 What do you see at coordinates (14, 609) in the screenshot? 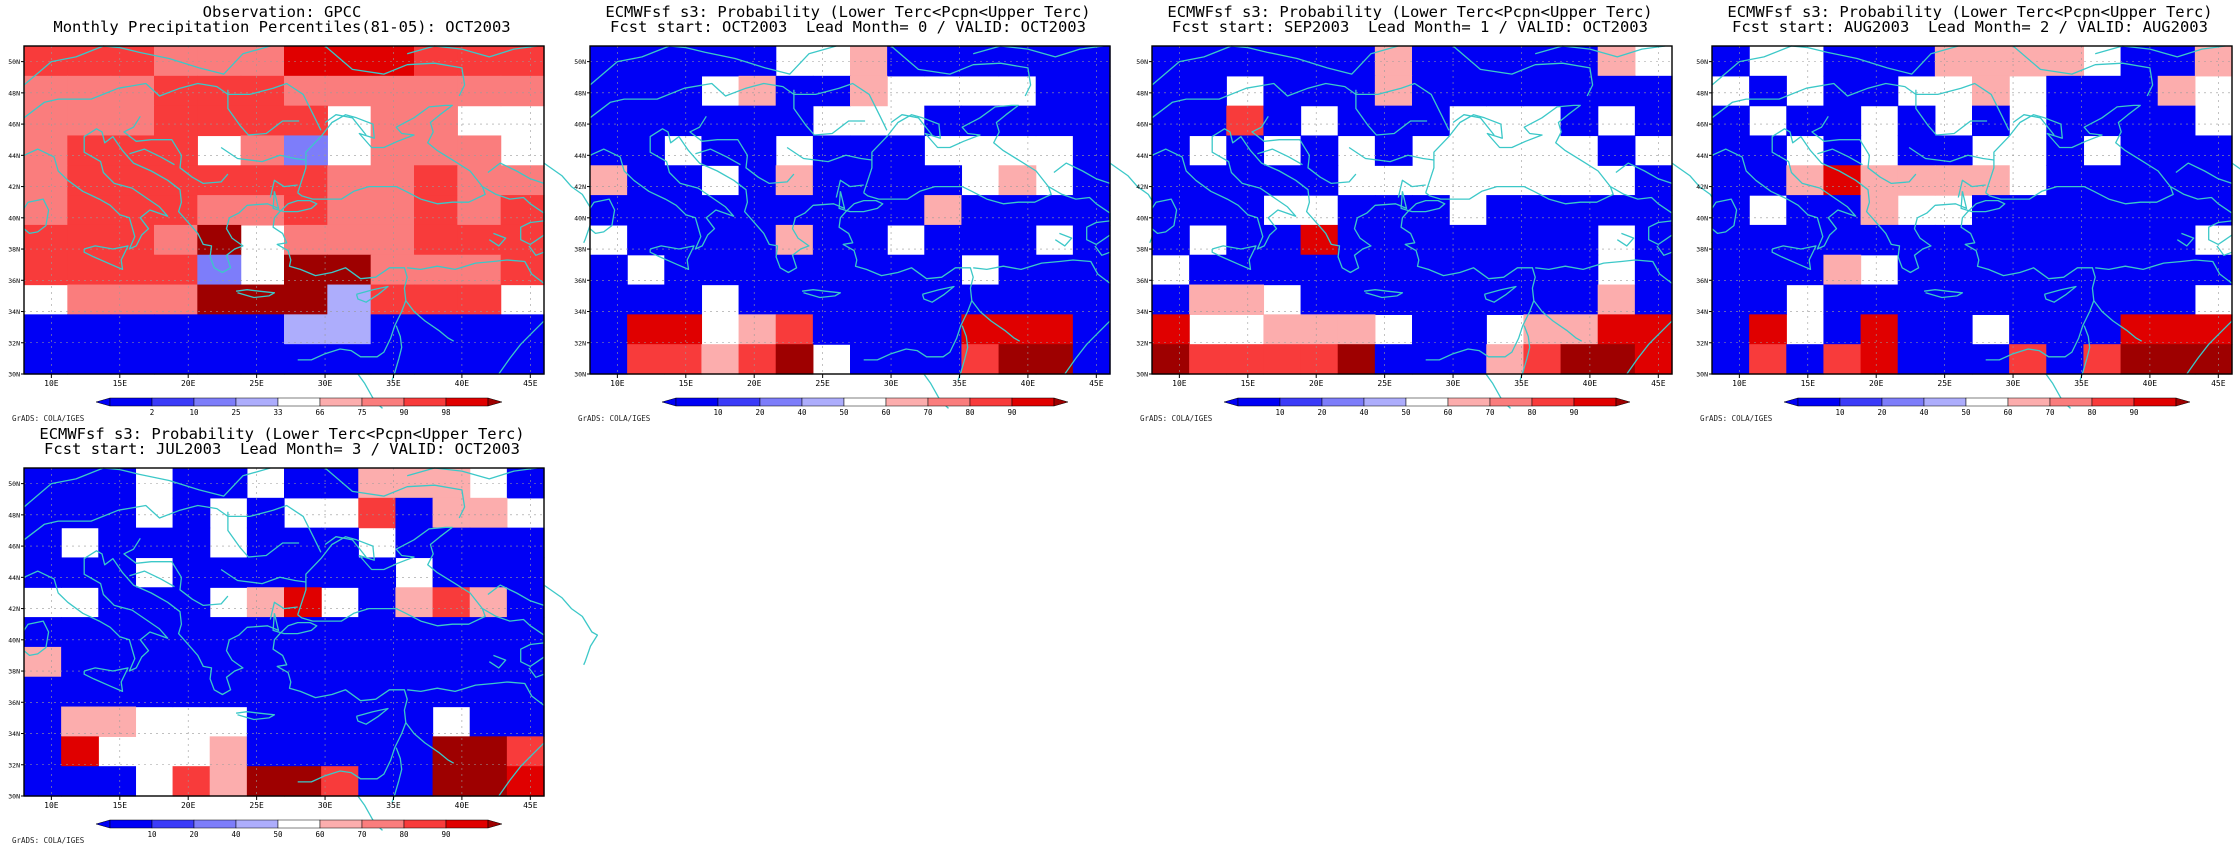
I see `lat-tick-label: 42N` at bounding box center [14, 609].